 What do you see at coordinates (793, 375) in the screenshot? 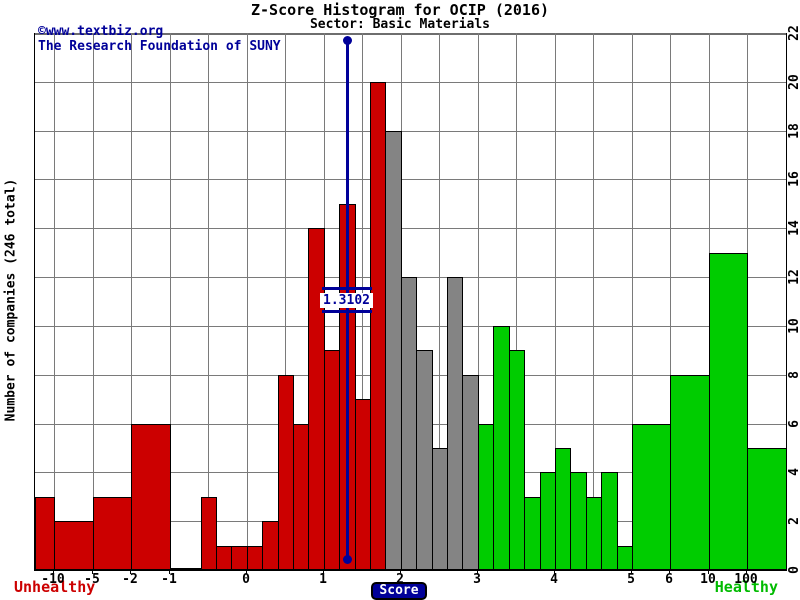
I see `y-tick-label-8: 8` at bounding box center [793, 375].